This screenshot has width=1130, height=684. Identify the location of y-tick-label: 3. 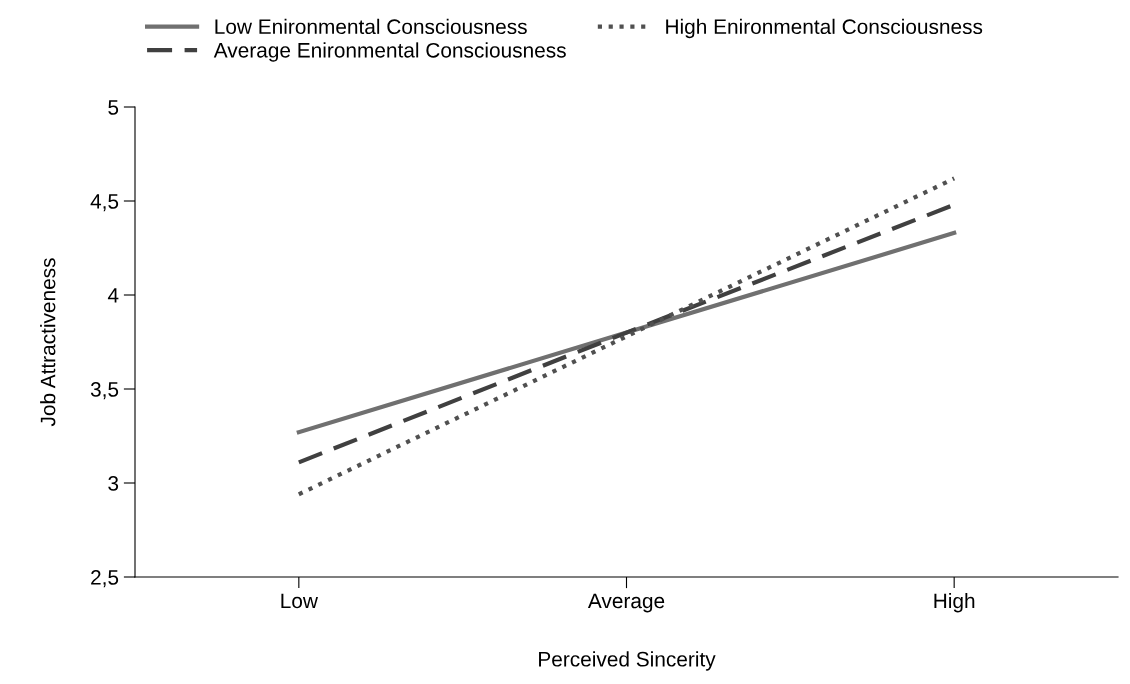
(113, 483).